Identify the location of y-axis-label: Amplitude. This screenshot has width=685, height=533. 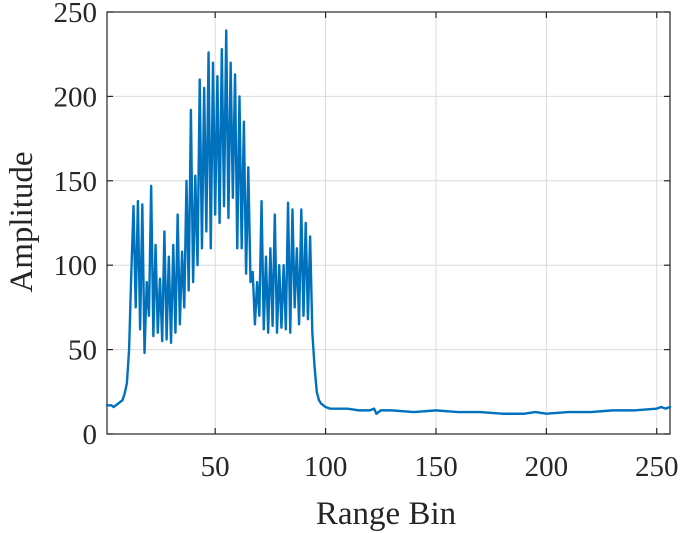
(22, 221).